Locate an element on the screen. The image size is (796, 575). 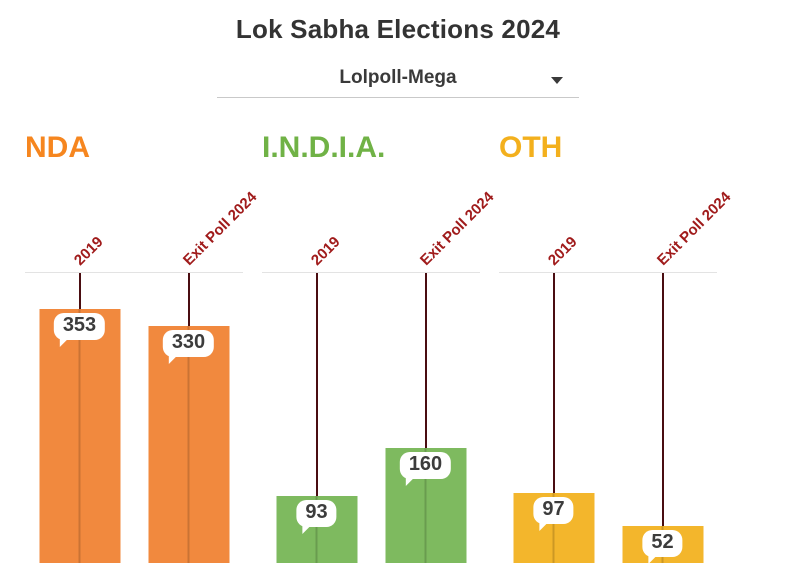
bar-oth-exit-poll-2024: 52 is located at coordinates (662, 545).